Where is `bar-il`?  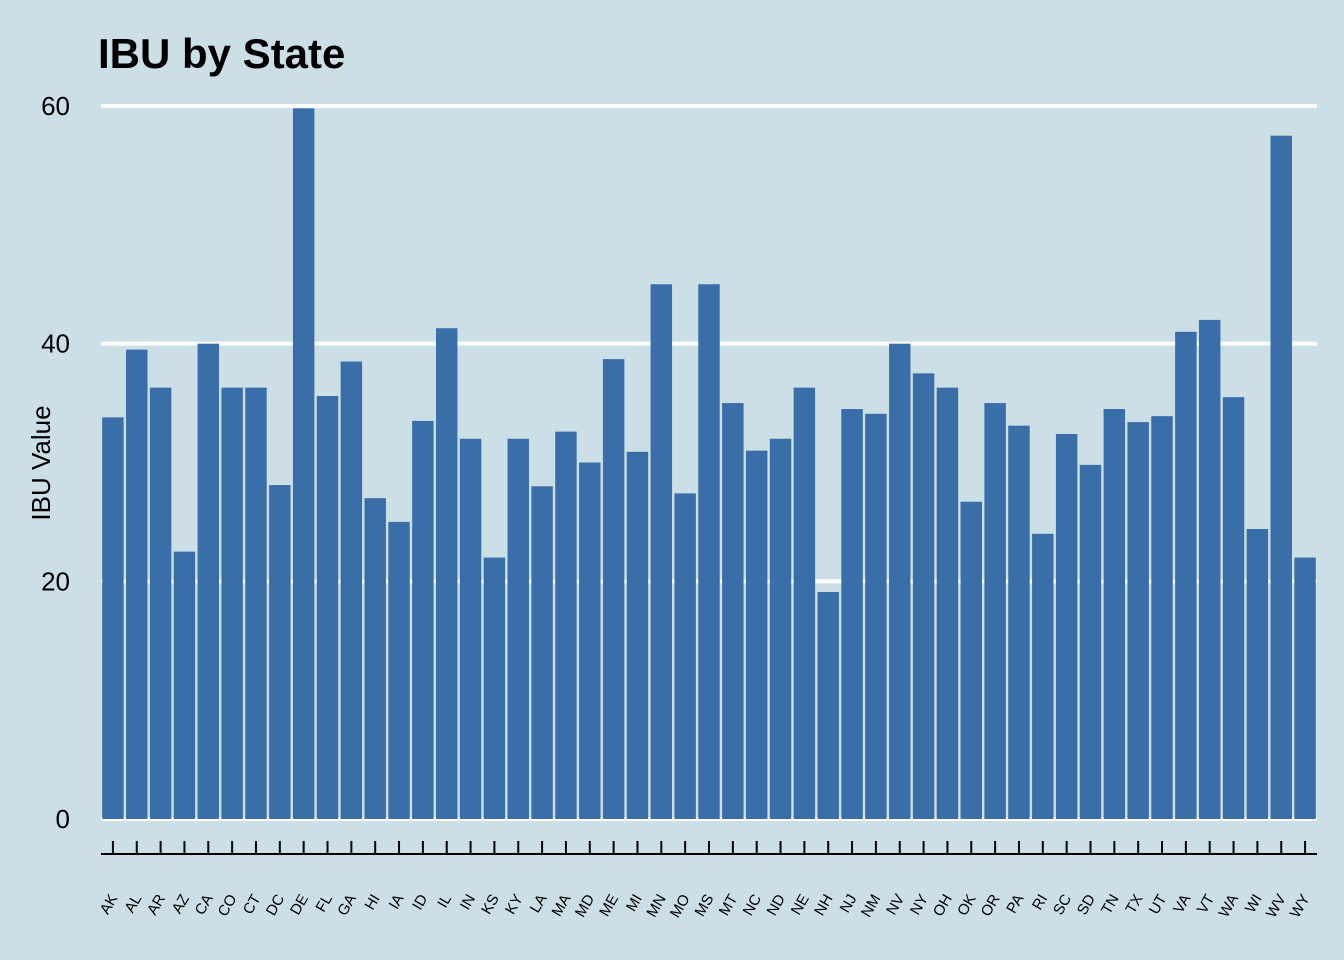
bar-il is located at coordinates (446, 573).